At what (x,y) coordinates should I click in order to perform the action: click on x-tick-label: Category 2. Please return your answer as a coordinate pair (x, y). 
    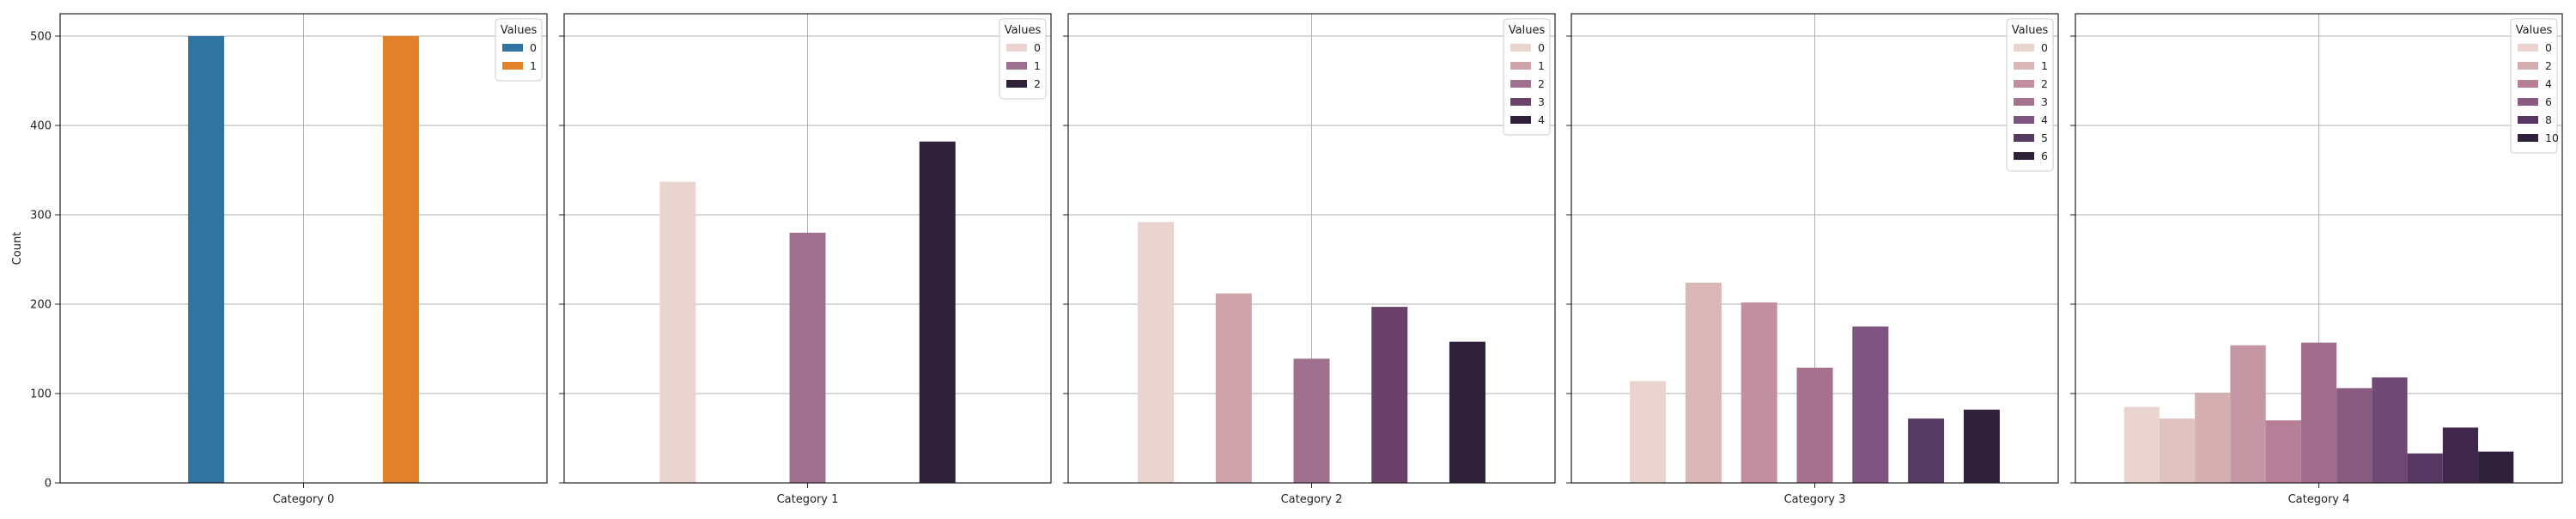
    Looking at the image, I should click on (1312, 499).